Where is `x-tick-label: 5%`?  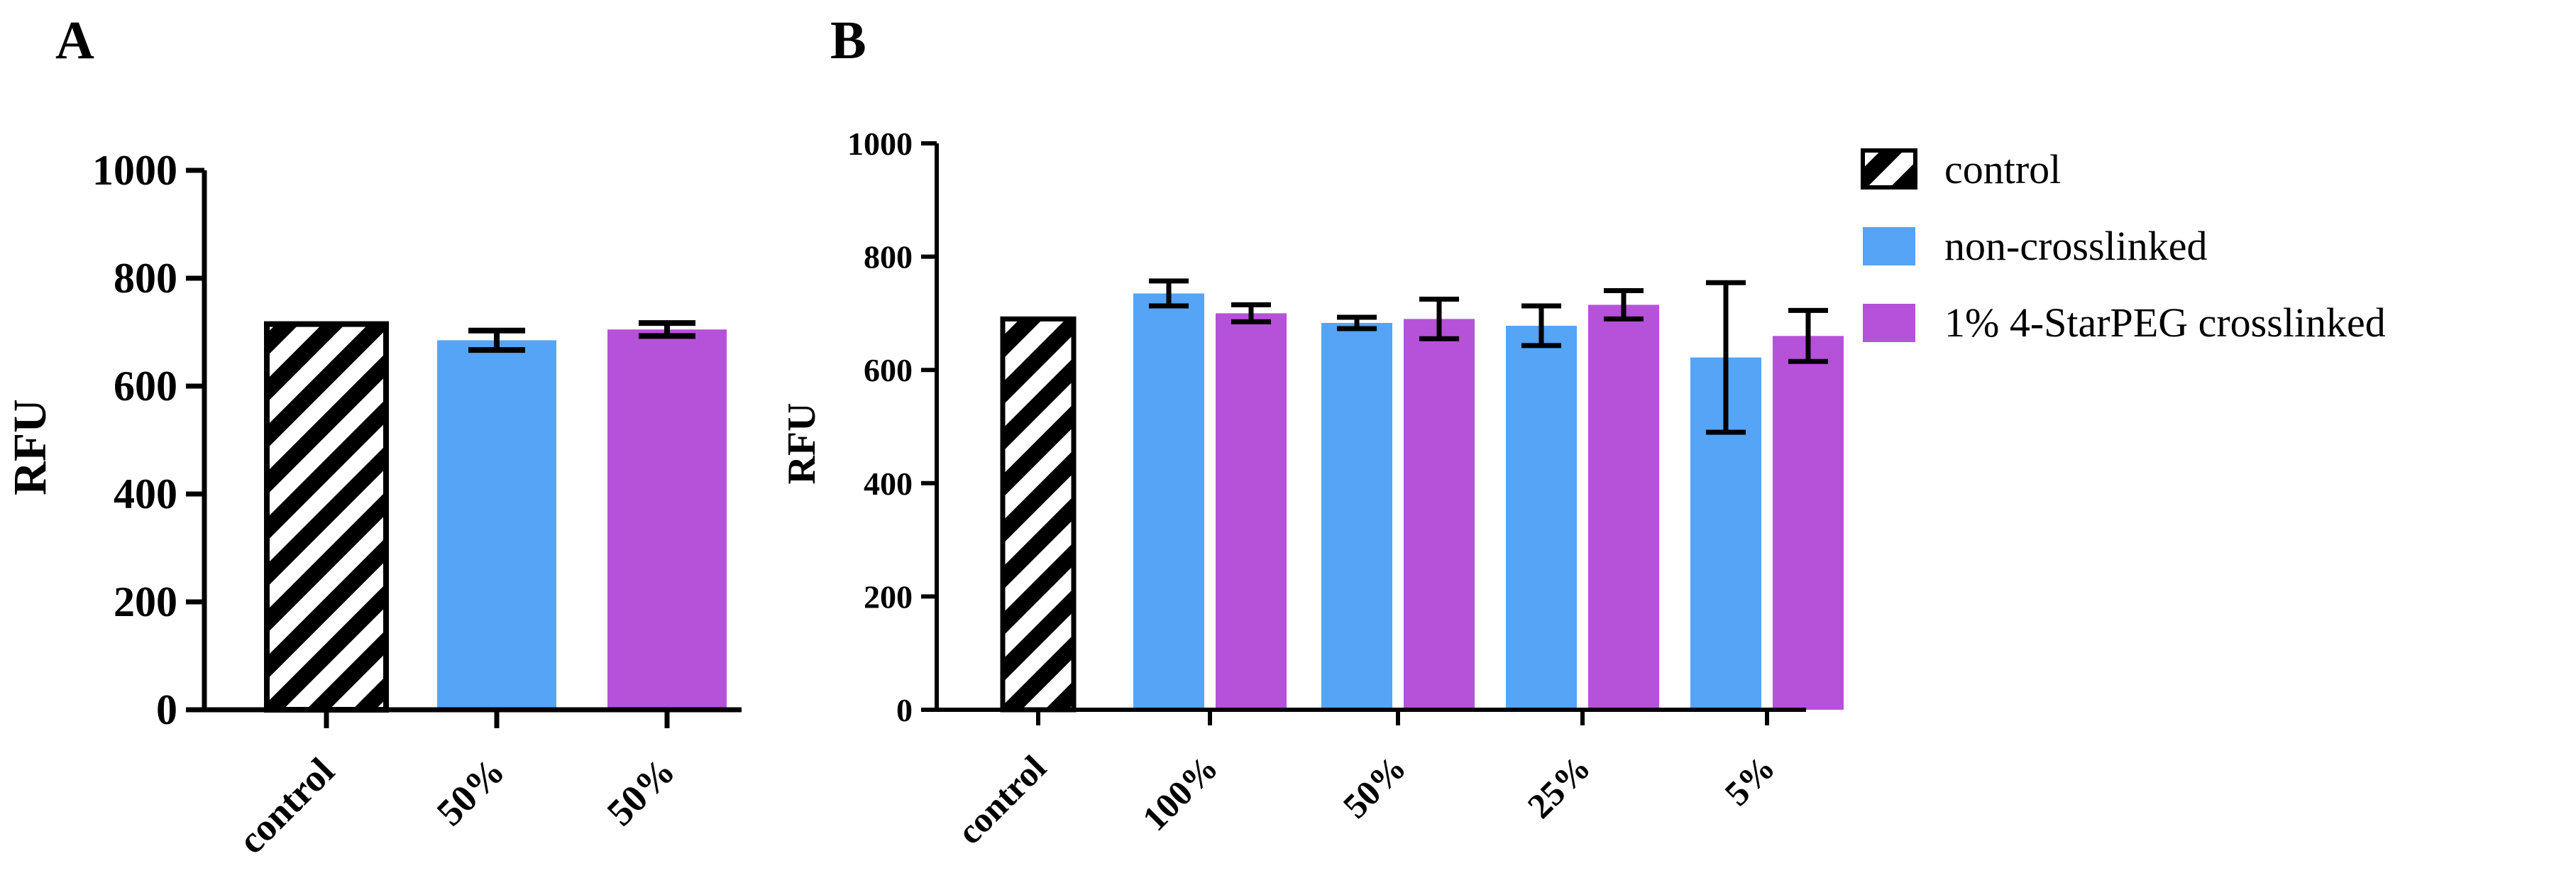 x-tick-label: 5% is located at coordinates (1750, 780).